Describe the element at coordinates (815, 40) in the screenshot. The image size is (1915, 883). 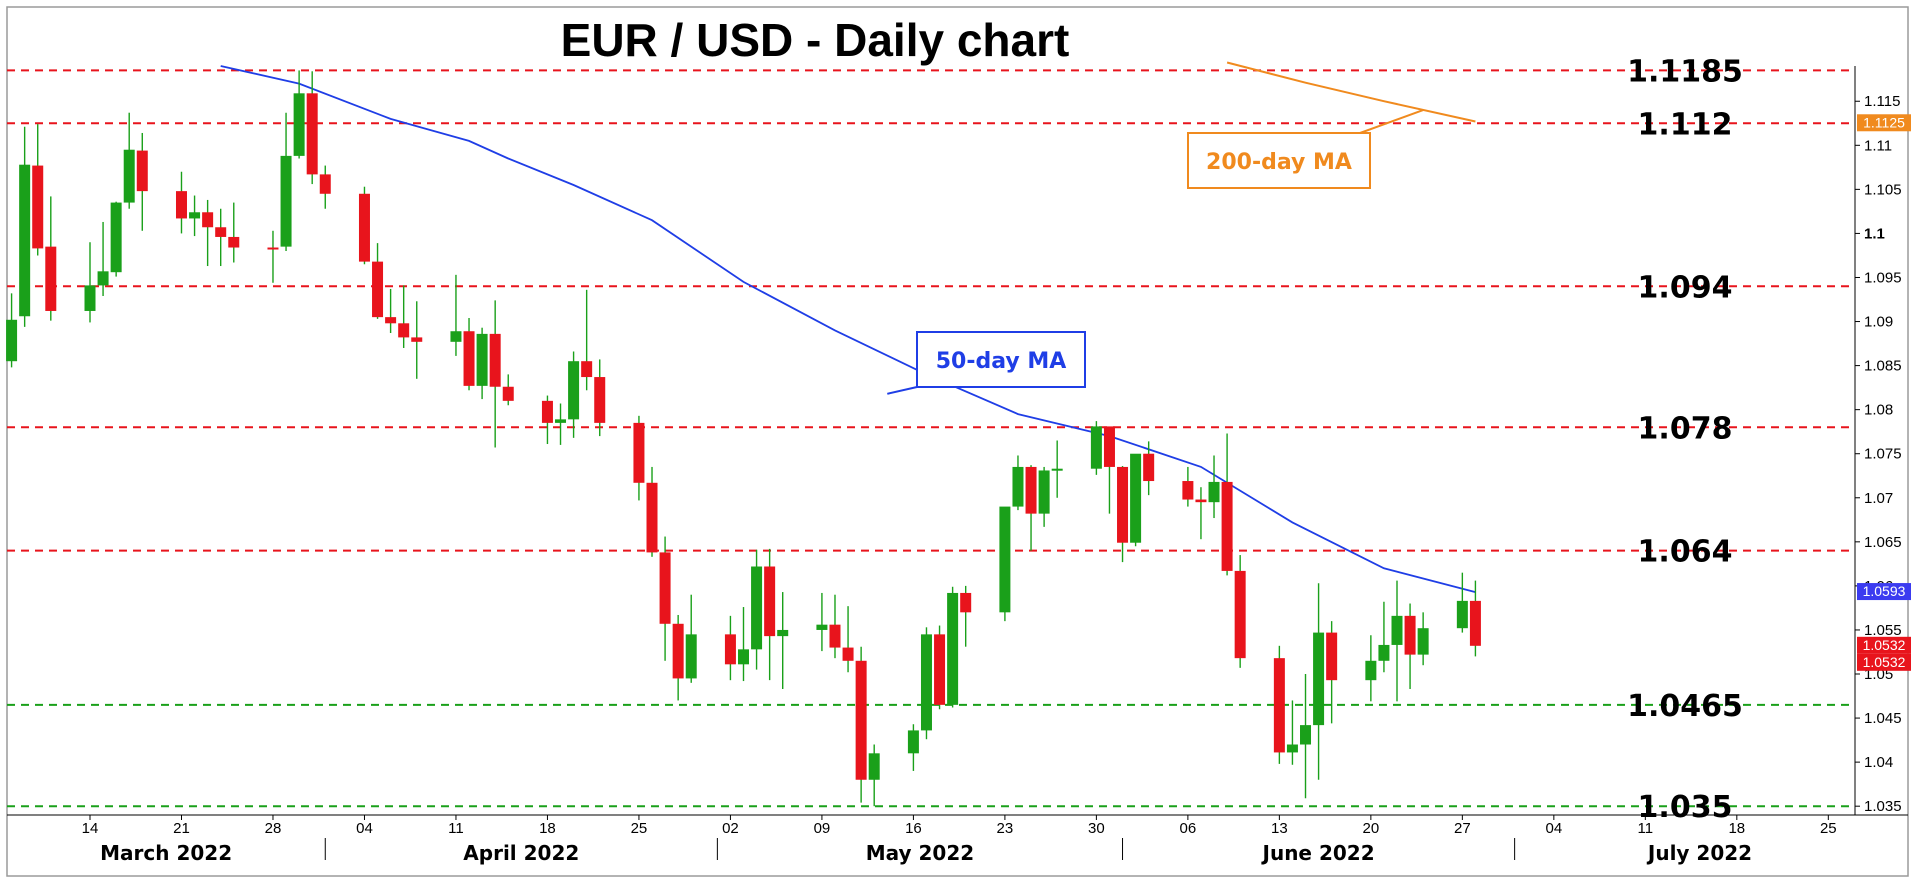
I see `chart-title: EUR / USD - Daily chart` at that location.